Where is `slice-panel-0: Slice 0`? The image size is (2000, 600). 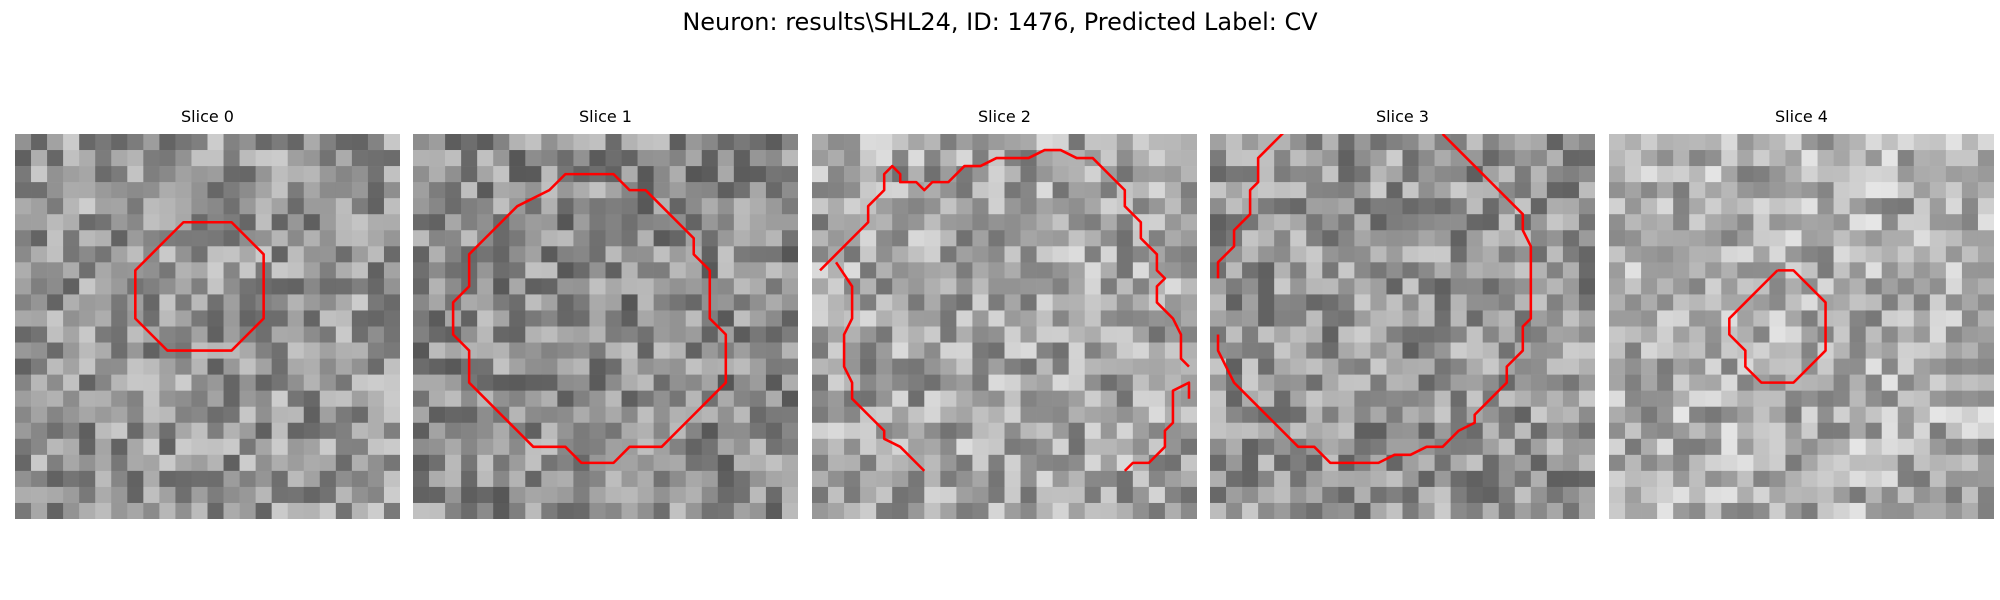
slice-panel-0: Slice 0 is located at coordinates (207, 313).